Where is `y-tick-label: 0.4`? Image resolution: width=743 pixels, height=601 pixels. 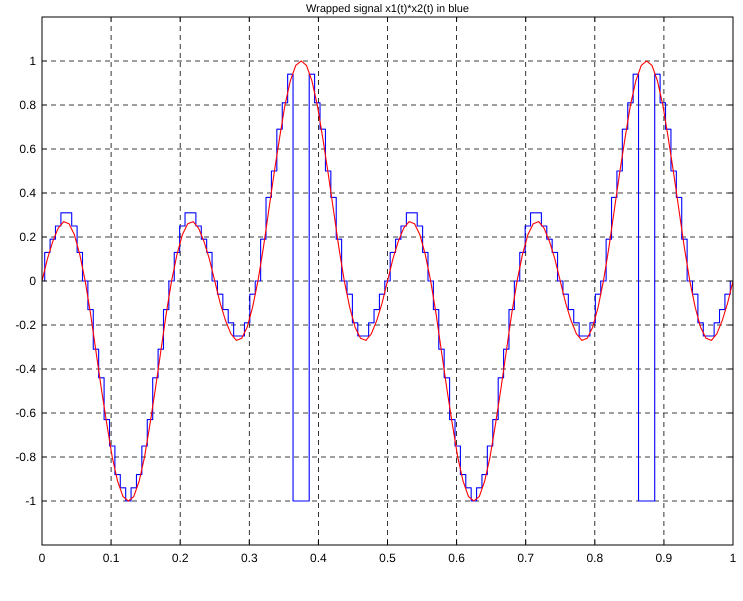
y-tick-label: 0.4 is located at coordinates (27, 193).